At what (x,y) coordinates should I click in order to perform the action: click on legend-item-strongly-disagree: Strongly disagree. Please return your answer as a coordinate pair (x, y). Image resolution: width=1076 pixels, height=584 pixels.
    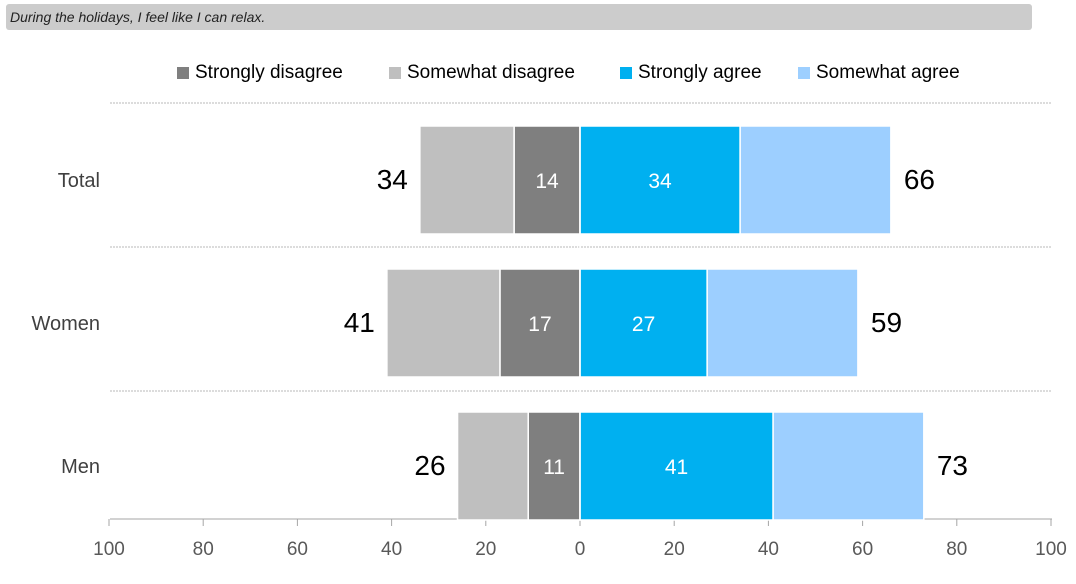
    Looking at the image, I should click on (260, 73).